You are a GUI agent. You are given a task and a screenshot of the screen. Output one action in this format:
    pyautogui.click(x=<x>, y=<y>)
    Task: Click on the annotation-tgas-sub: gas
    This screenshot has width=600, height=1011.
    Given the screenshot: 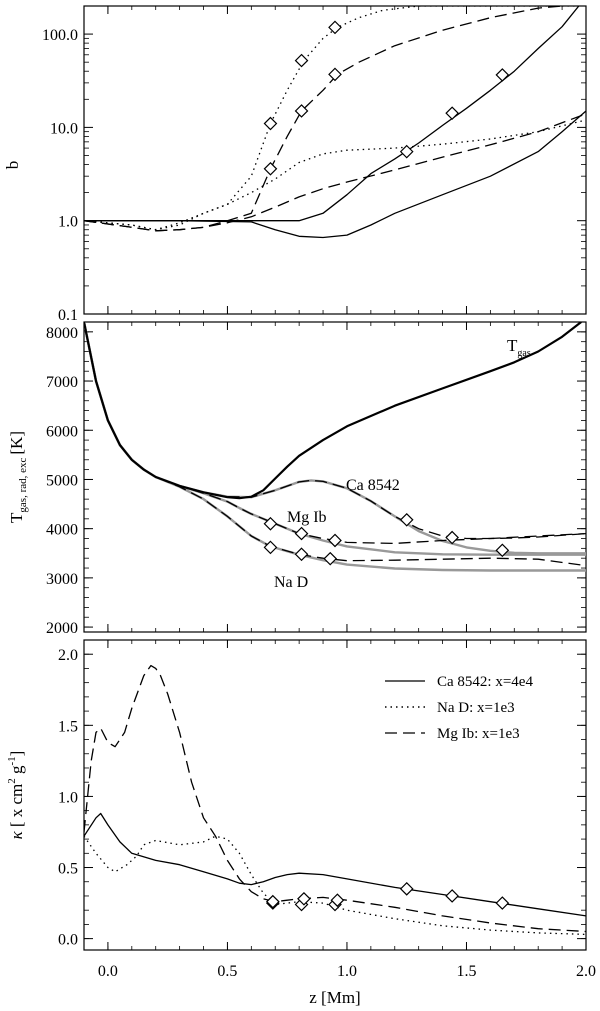 What is the action you would take?
    pyautogui.click(x=523, y=353)
    